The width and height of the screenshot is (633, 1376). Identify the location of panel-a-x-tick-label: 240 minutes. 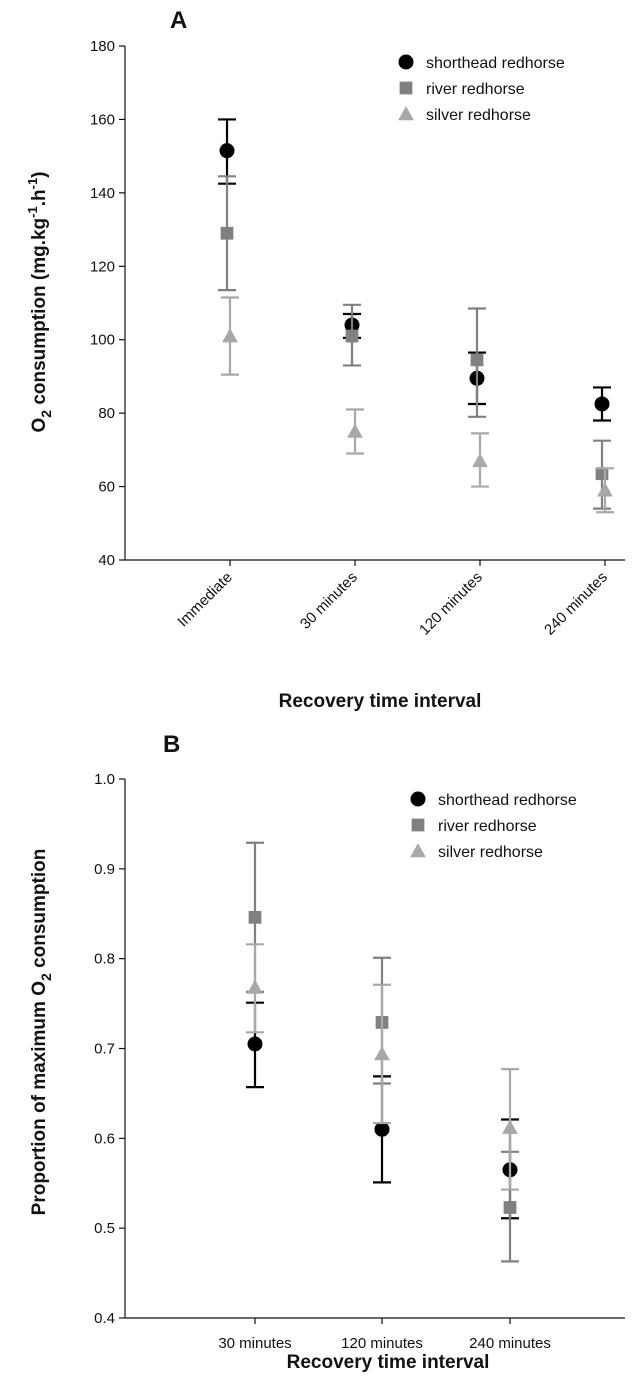
(576, 604).